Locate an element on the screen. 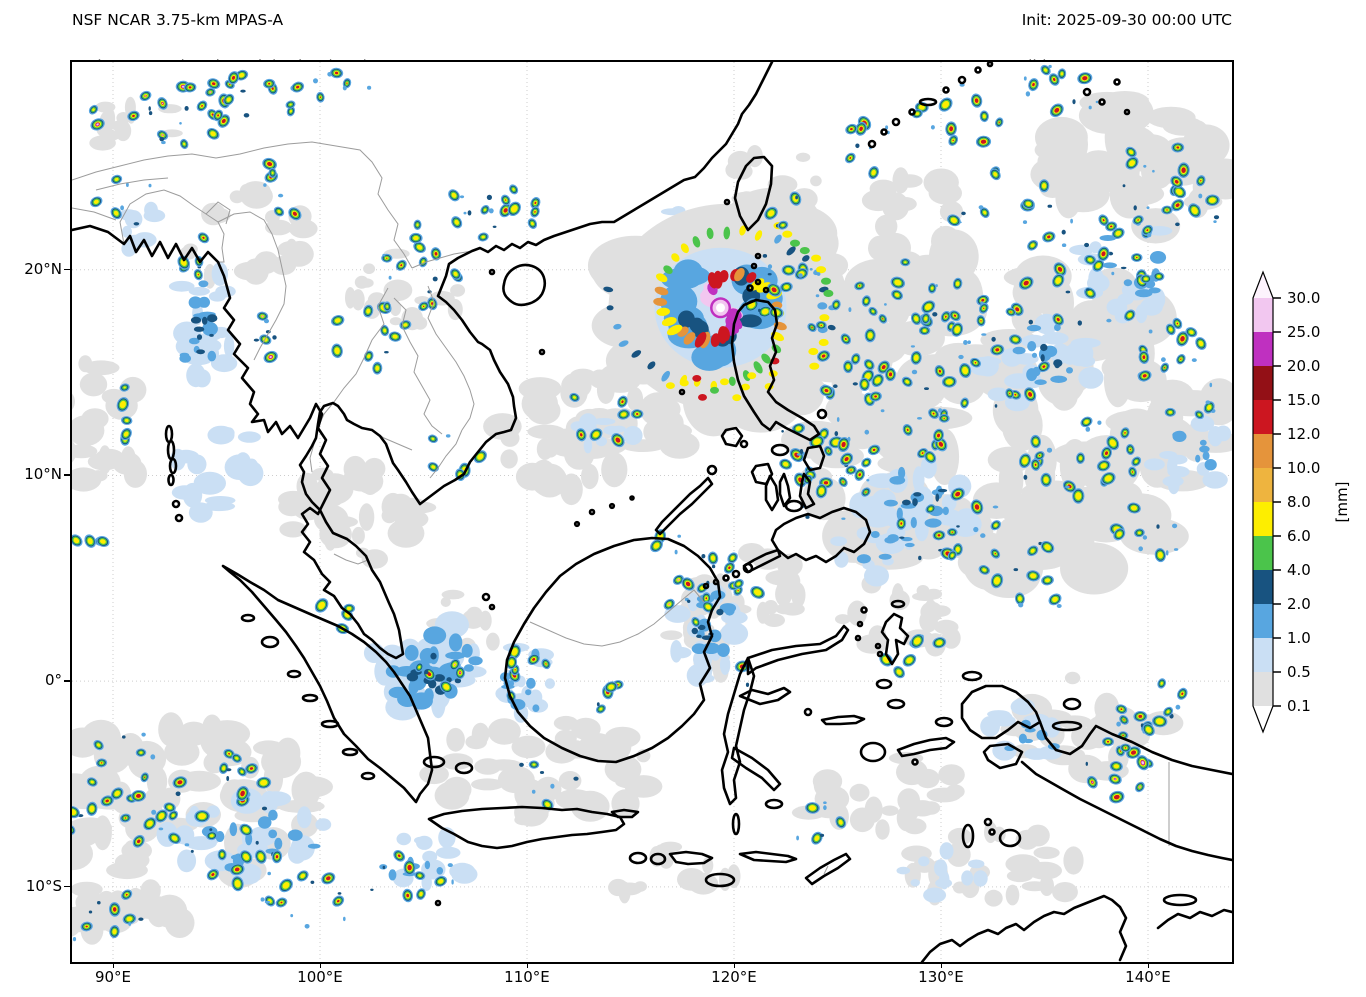  x-tick-label: 90°E is located at coordinates (113, 977).